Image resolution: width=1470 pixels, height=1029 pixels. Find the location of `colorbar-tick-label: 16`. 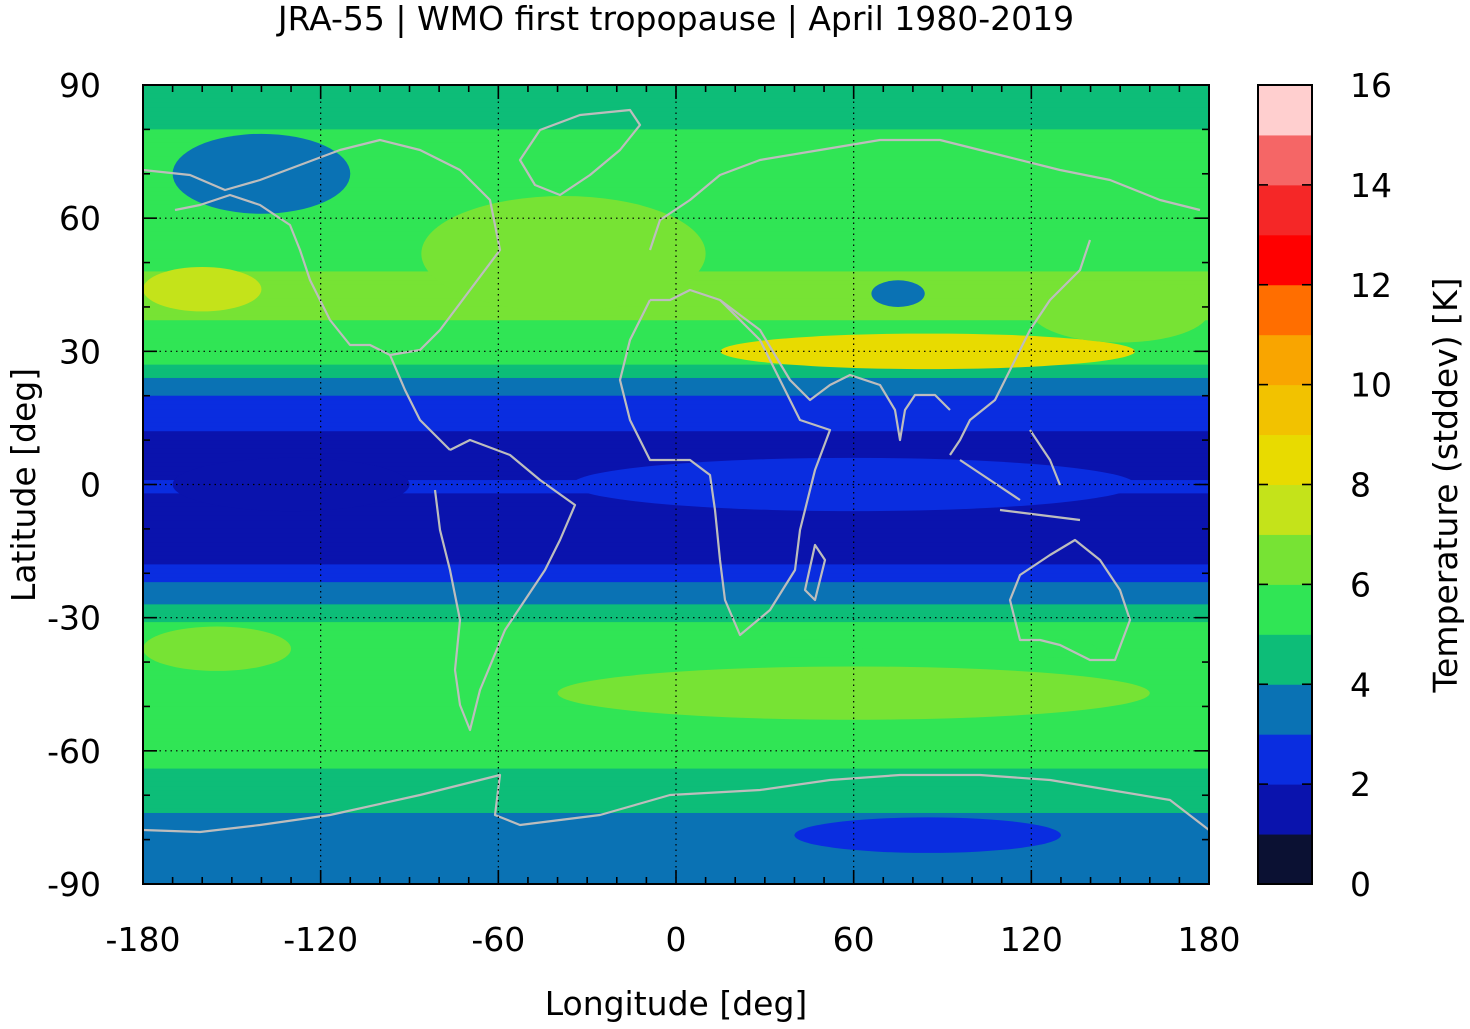

colorbar-tick-label: 16 is located at coordinates (1371, 85).